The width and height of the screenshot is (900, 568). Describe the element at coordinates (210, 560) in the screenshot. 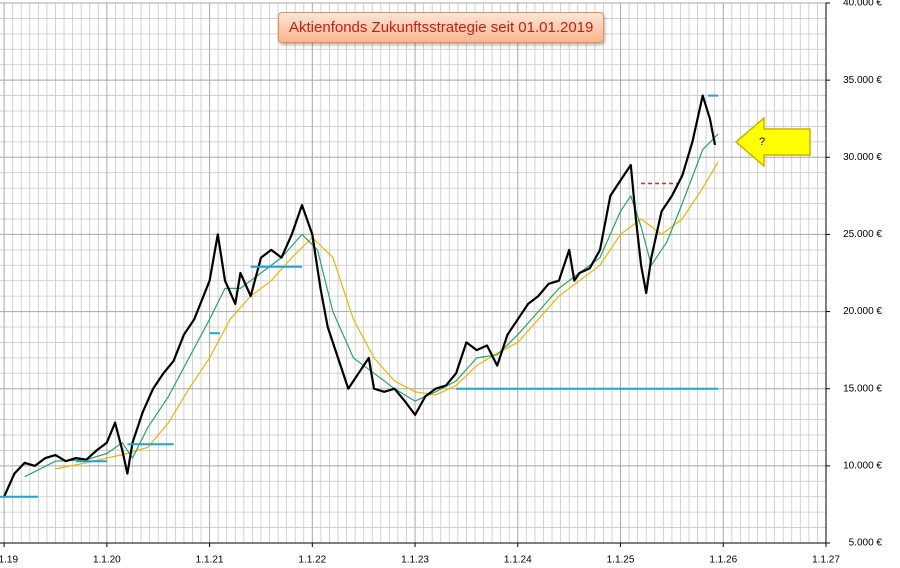

I see `x-tick-label: 1.1.21` at that location.